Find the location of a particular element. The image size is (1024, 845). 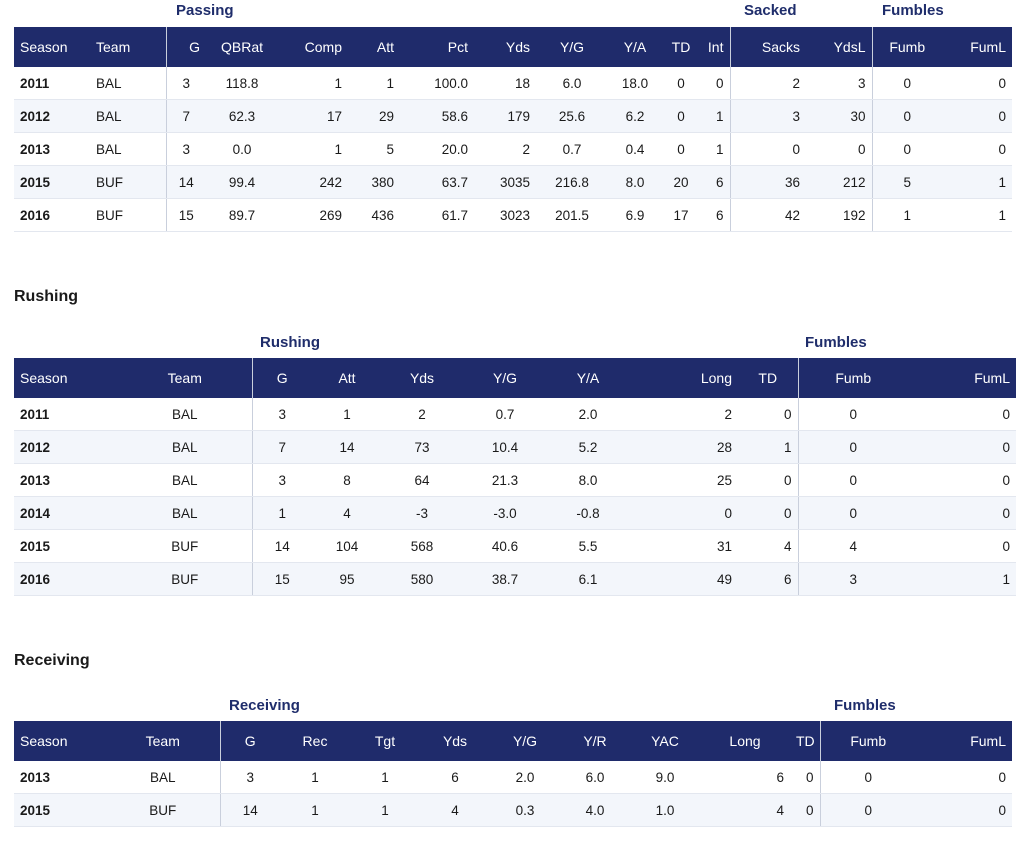

stat-cell: 5.2 is located at coordinates (588, 447).